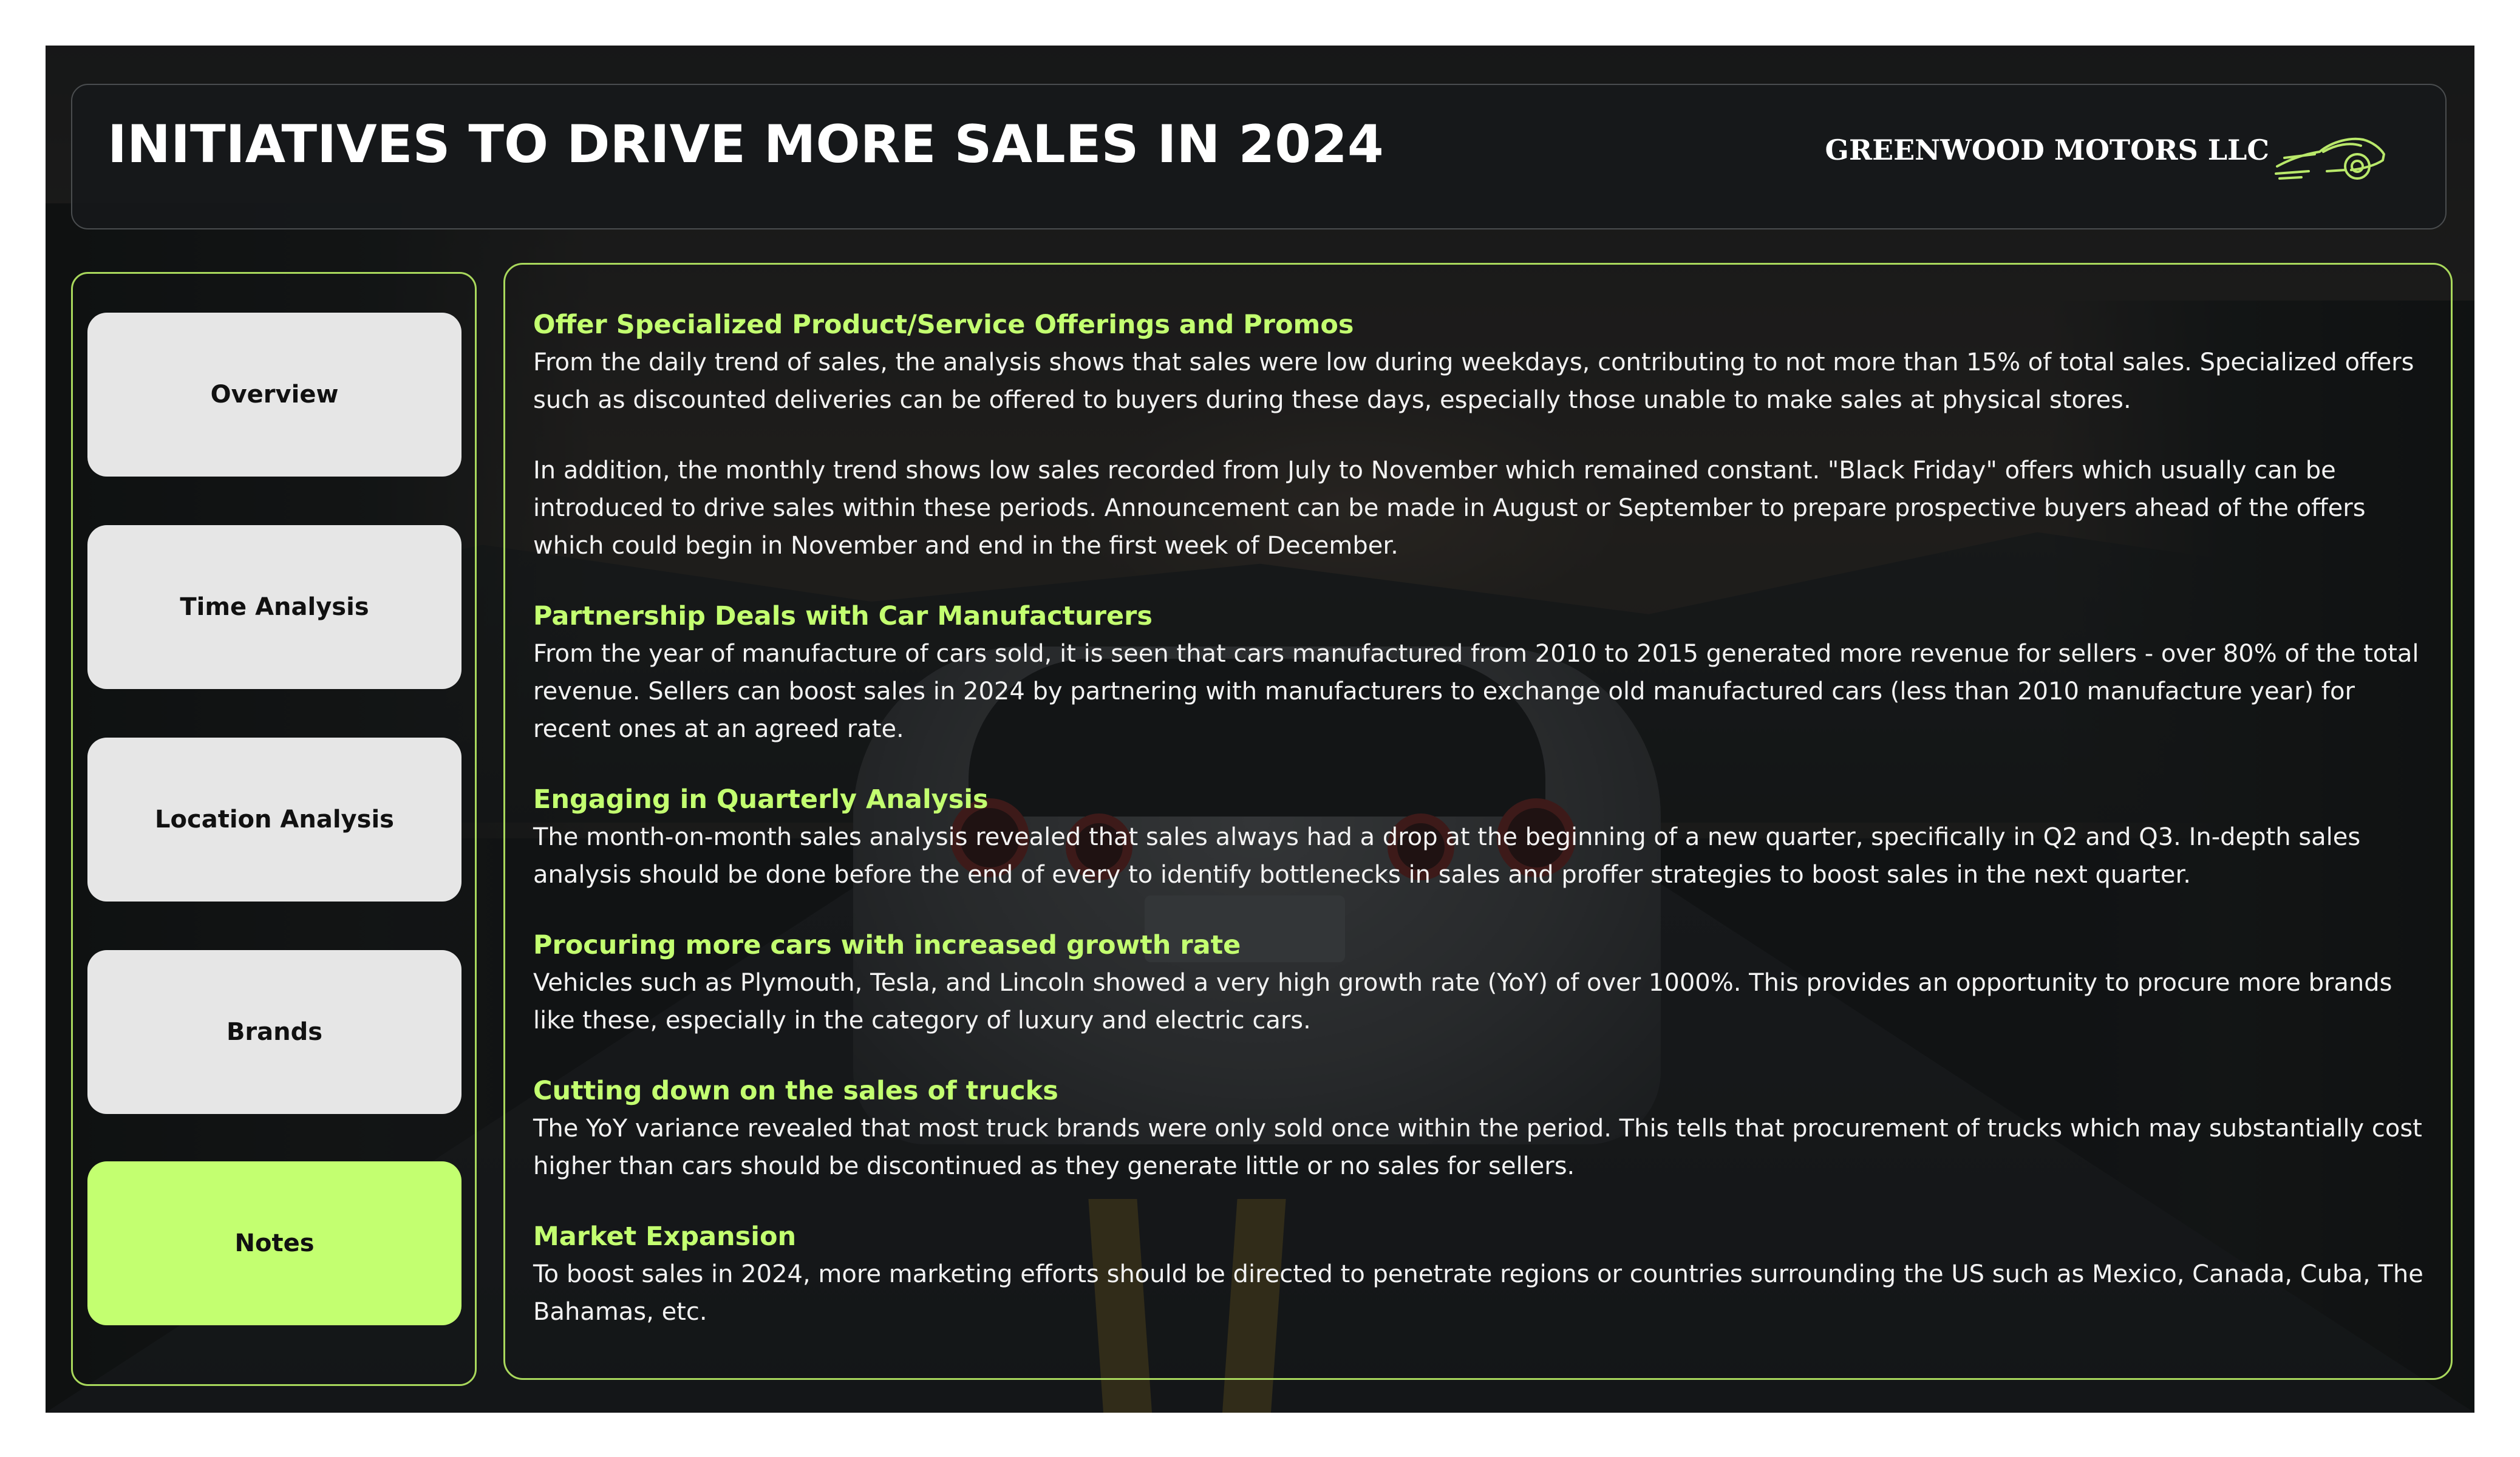  What do you see at coordinates (2330, 158) in the screenshot?
I see `sports-car-icon` at bounding box center [2330, 158].